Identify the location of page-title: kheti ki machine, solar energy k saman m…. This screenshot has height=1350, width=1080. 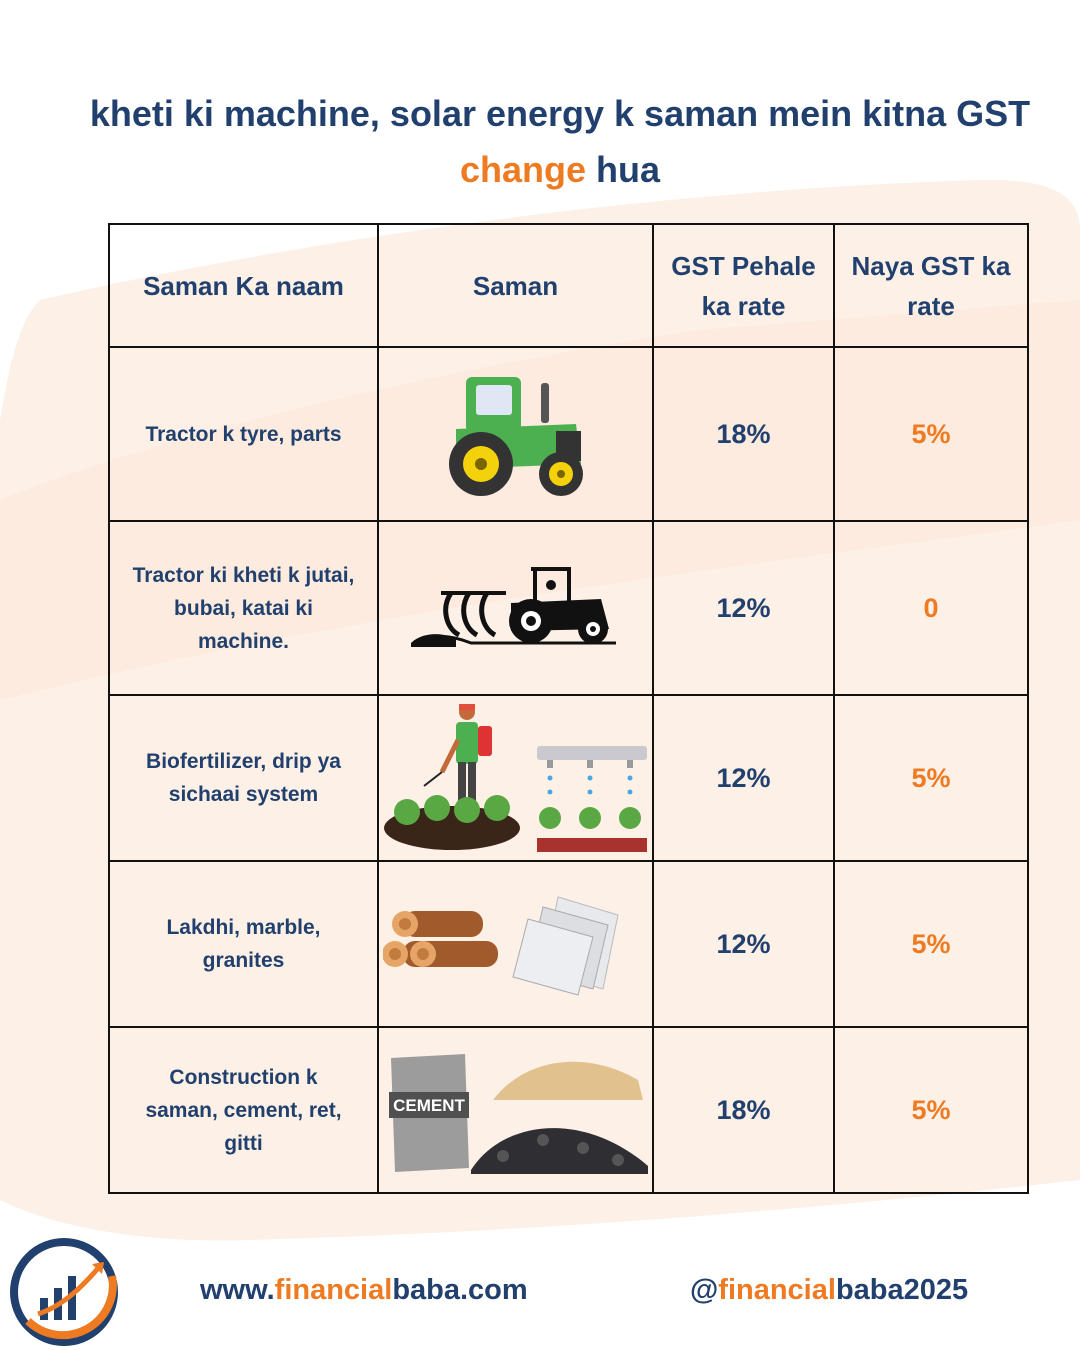
(560, 142).